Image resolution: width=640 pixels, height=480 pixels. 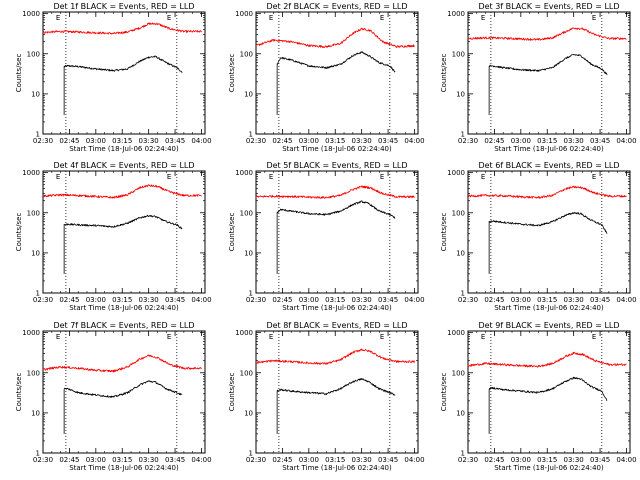 What do you see at coordinates (123, 6) in the screenshot?
I see `panel-title: Det 1f BLACK = Events, RED = LLD` at bounding box center [123, 6].